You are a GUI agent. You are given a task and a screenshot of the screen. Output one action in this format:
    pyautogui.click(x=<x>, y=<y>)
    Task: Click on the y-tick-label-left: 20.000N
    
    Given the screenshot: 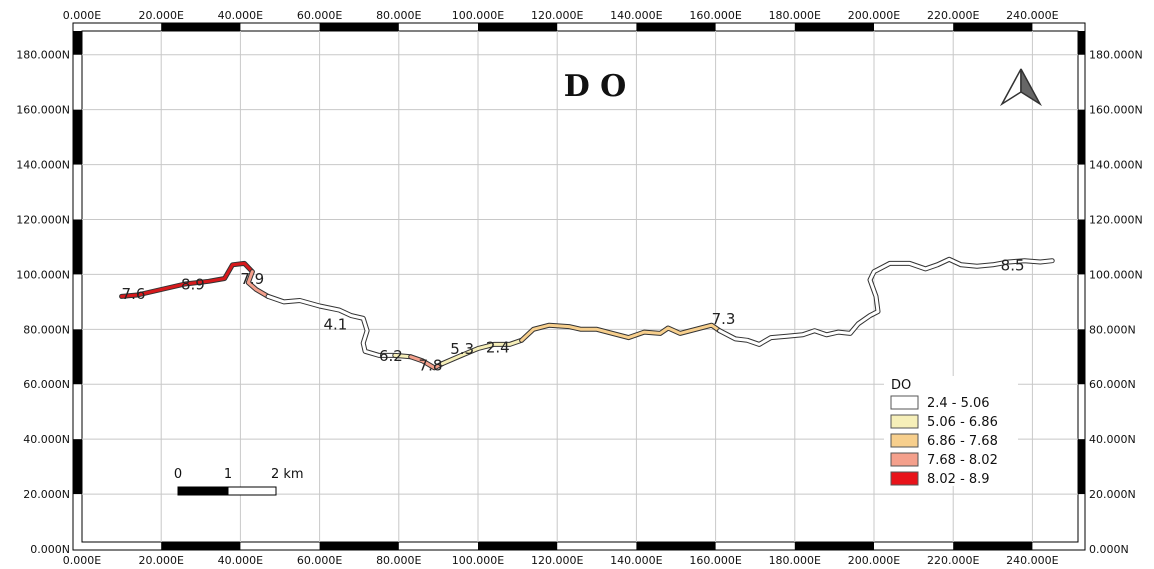 What is the action you would take?
    pyautogui.click(x=46, y=494)
    